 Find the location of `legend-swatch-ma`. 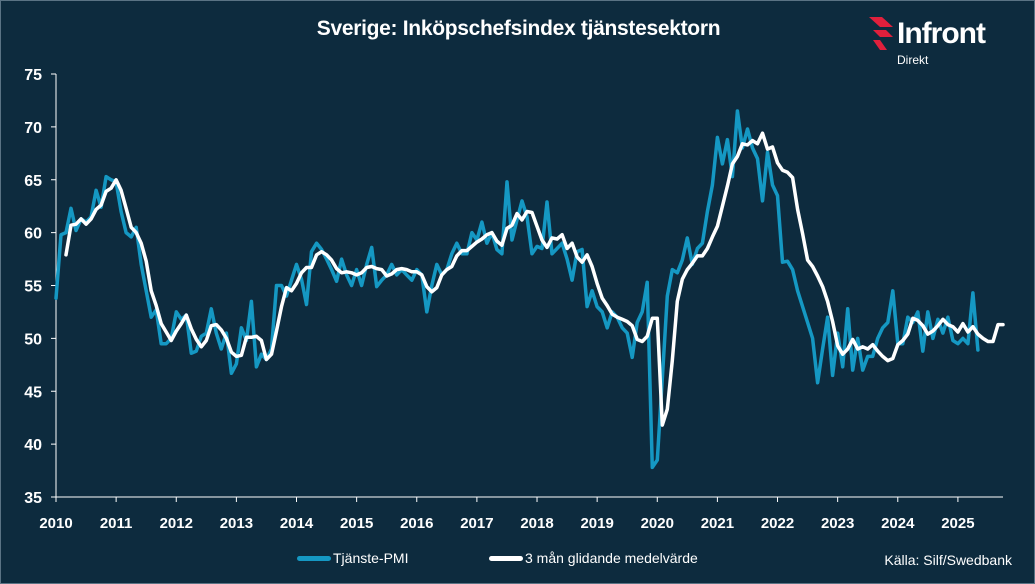

legend-swatch-ma is located at coordinates (506, 558).